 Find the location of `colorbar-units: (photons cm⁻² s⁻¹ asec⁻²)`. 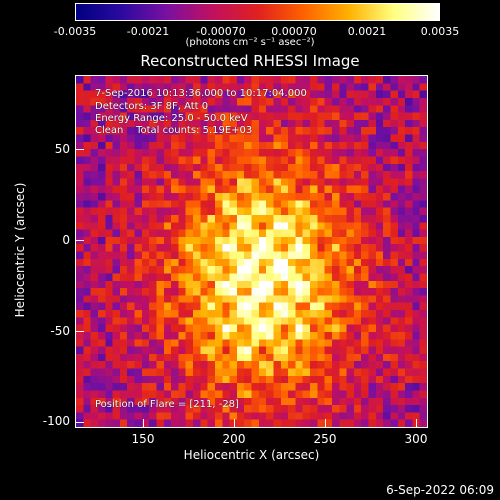

colorbar-units: (photons cm⁻² s⁻¹ asec⁻²) is located at coordinates (250, 42).